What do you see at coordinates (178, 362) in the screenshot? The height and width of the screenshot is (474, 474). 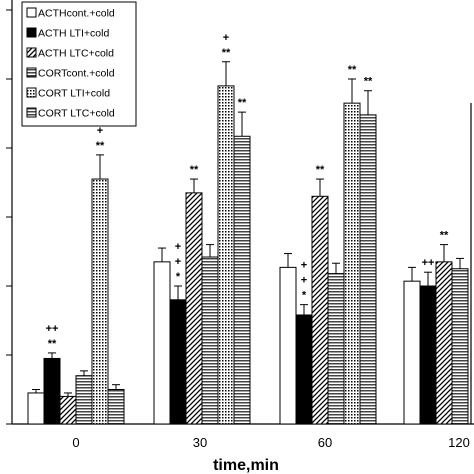 I see `bar-s1-g1` at bounding box center [178, 362].